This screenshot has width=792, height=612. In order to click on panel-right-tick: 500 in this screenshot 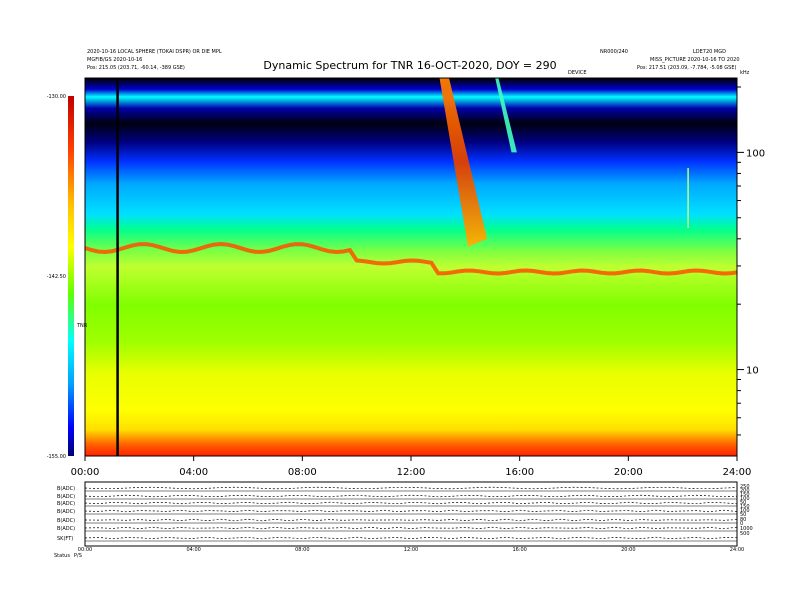, I will do `click(745, 534)`.